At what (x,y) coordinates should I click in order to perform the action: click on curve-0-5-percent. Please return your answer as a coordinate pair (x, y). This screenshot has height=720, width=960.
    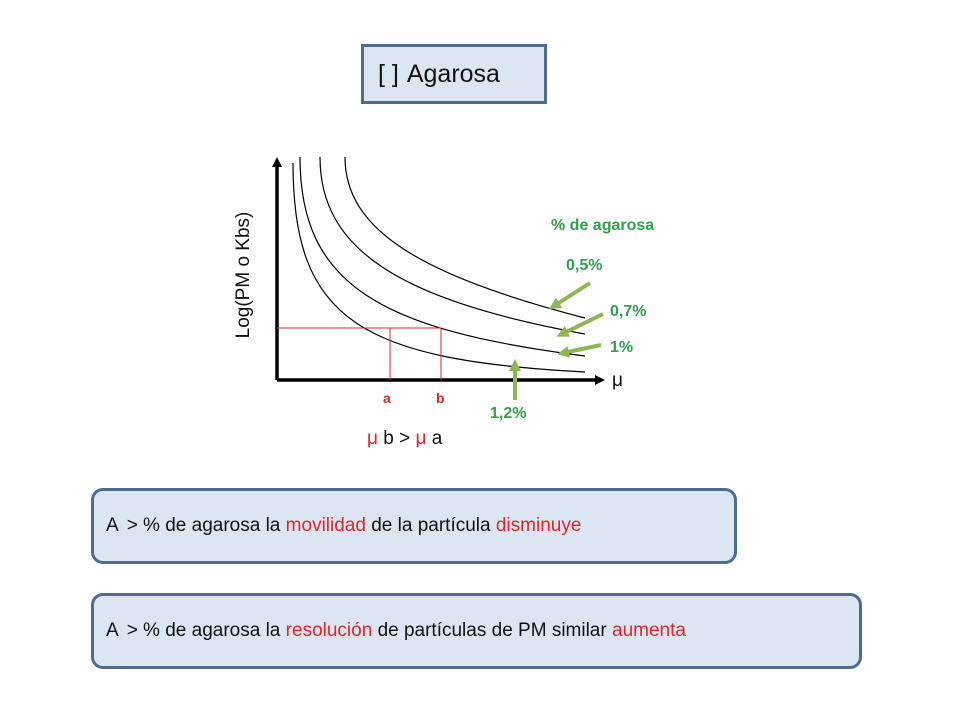
    Looking at the image, I should click on (465, 237).